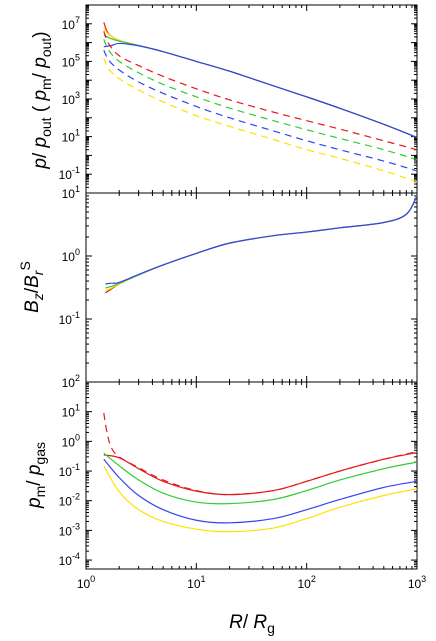 The width and height of the screenshot is (436, 641). I want to click on bottom-series-0-dashed, so click(260, 454).